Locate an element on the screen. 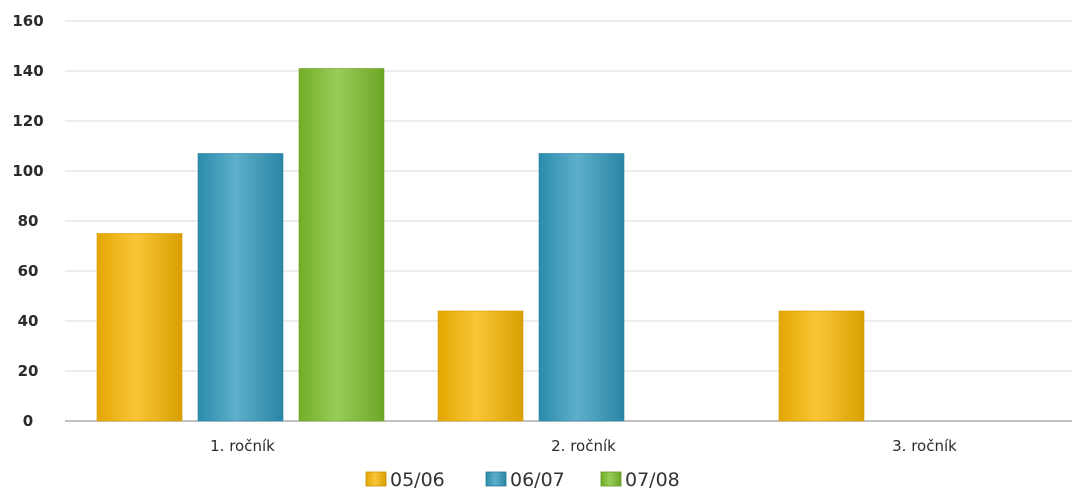  y-axis: 0 20 40 60 80 100 120 140 160 is located at coordinates (27, 221).